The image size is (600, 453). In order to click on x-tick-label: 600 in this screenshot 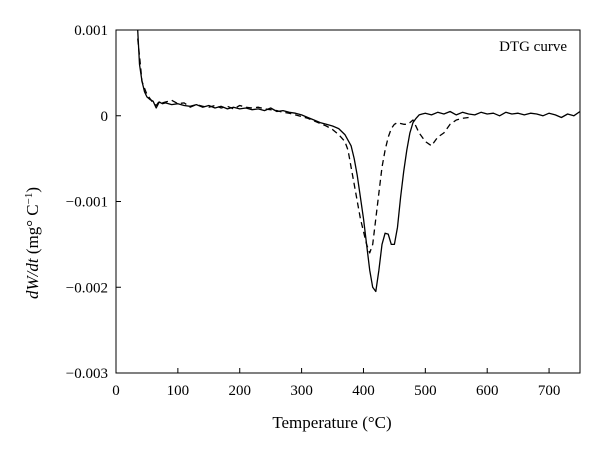, I will do `click(487, 391)`.